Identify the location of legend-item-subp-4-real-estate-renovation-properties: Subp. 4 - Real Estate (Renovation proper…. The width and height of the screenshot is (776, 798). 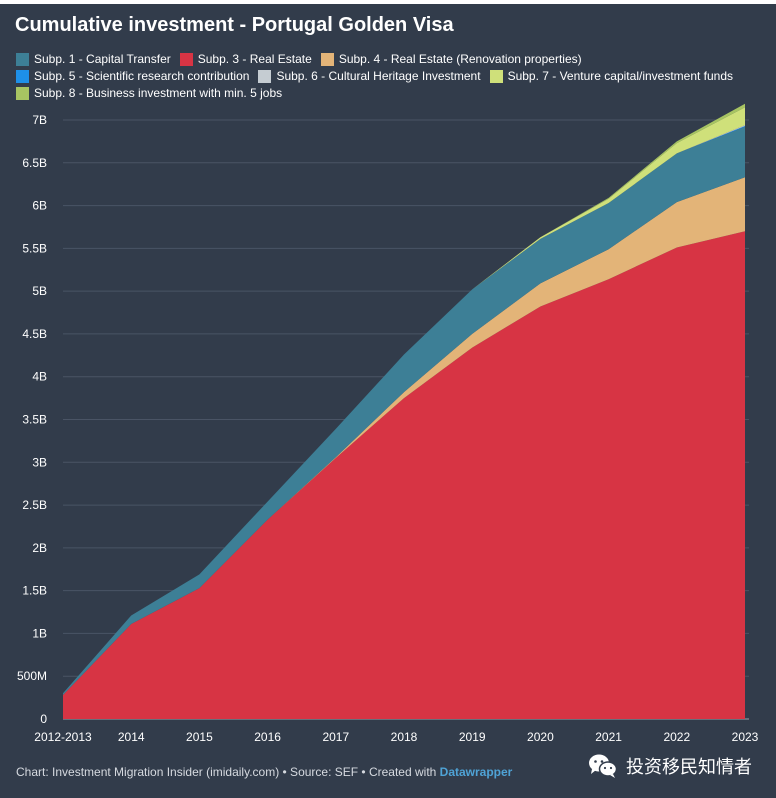
(451, 59).